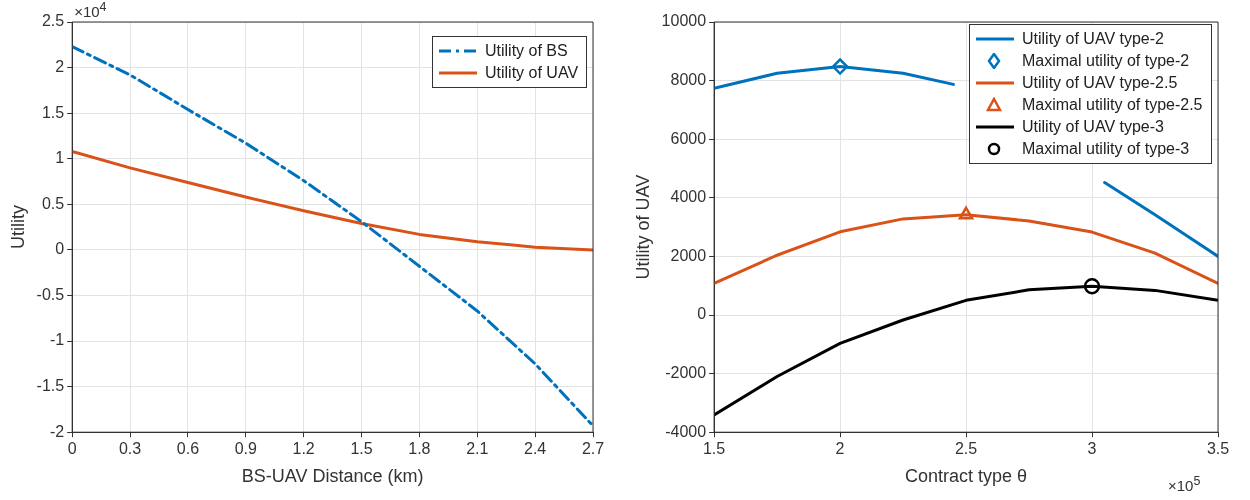  Describe the element at coordinates (188, 449) in the screenshot. I see `x-tick-label: 0.6` at that location.